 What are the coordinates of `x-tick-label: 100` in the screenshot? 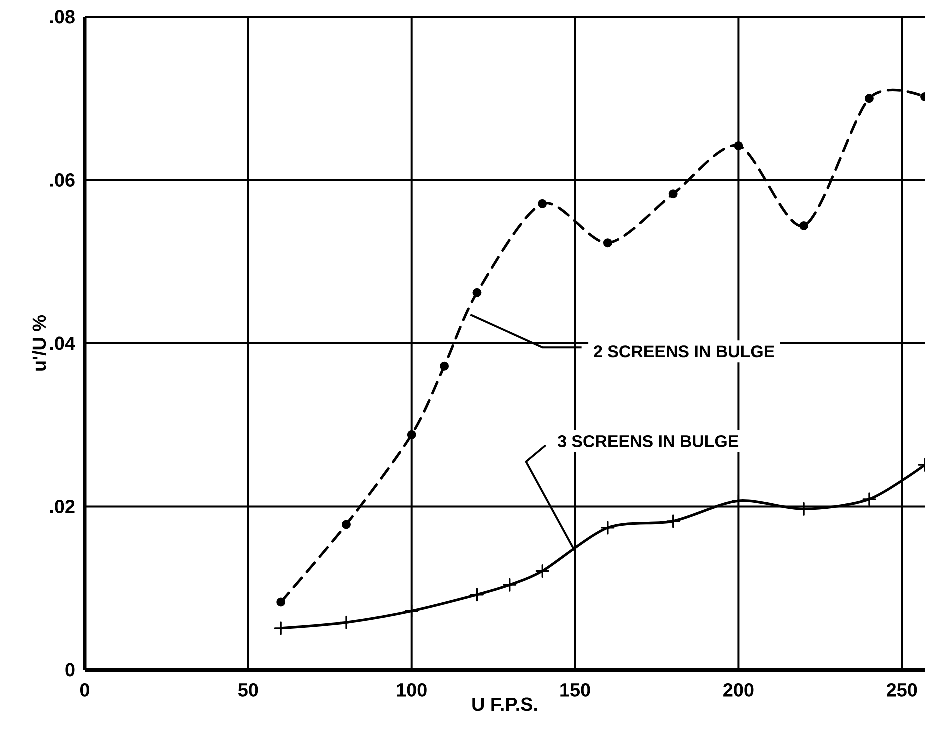 It's located at (412, 690).